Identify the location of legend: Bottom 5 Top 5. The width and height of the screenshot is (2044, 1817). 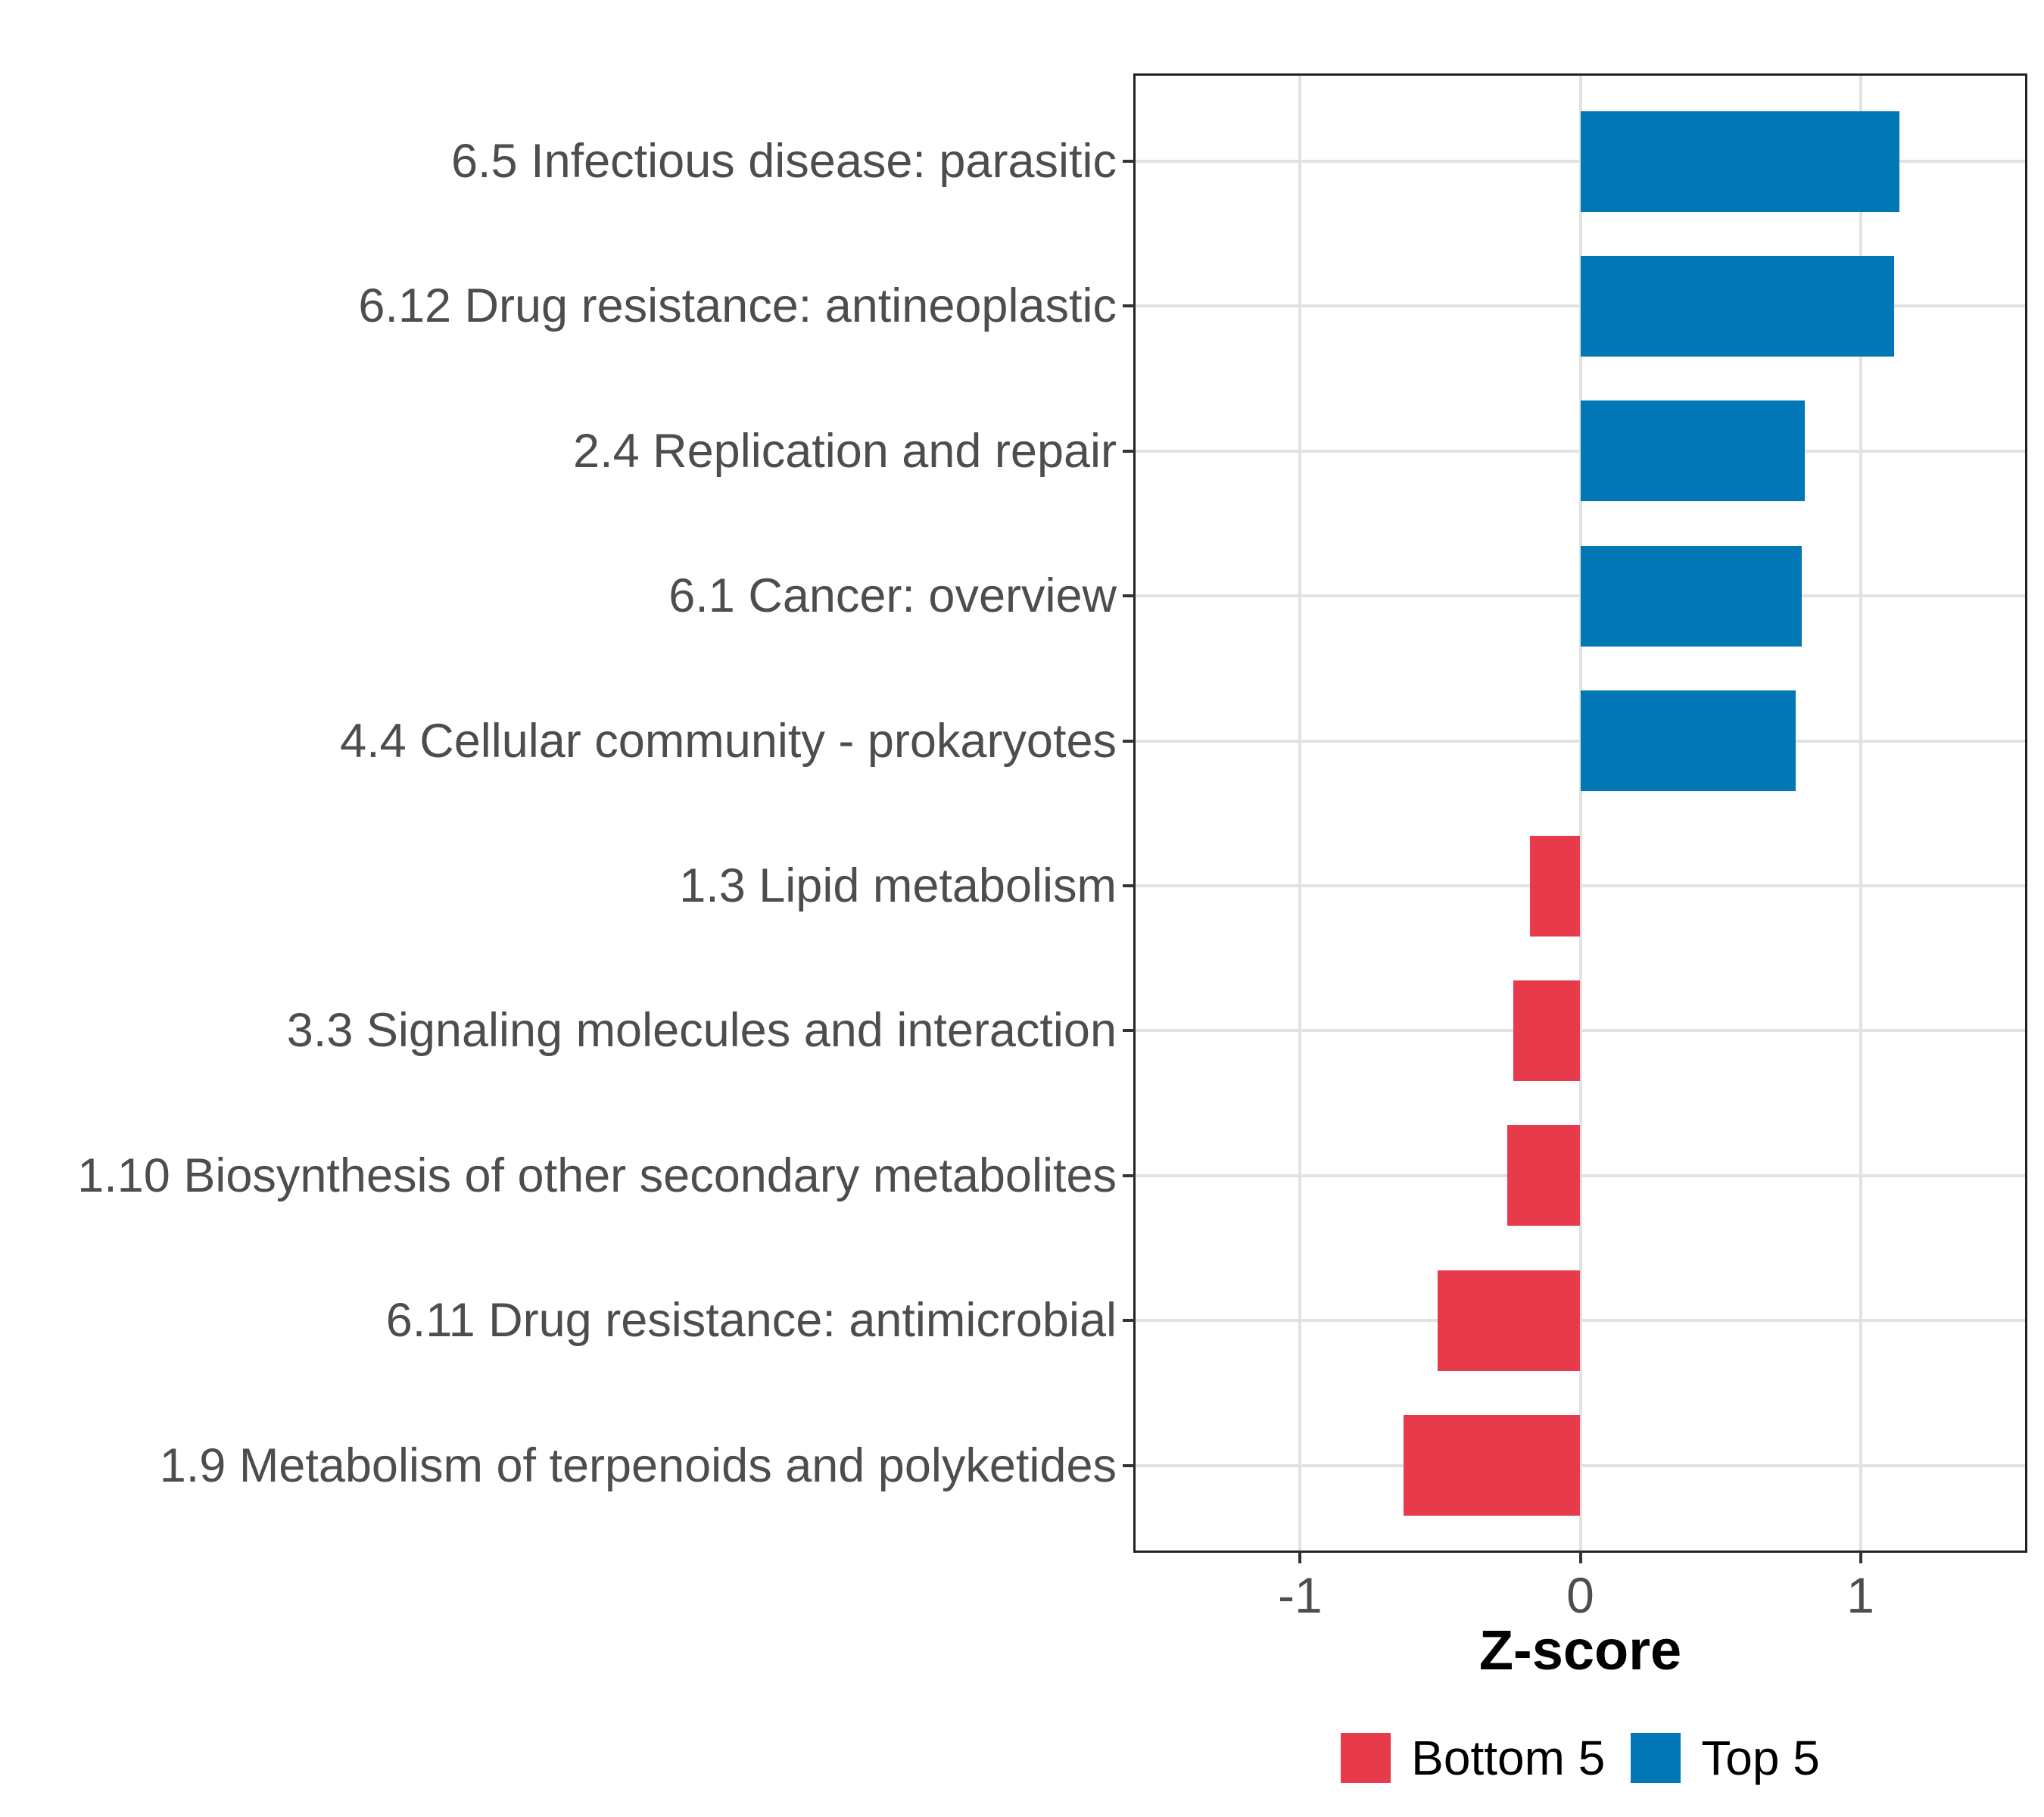
(1581, 1758).